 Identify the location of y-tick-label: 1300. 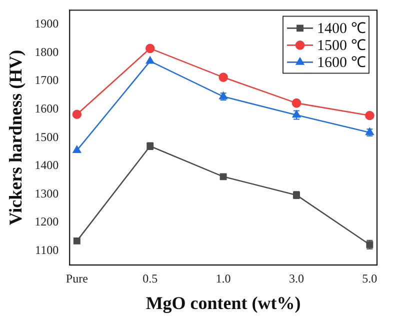
(46, 193).